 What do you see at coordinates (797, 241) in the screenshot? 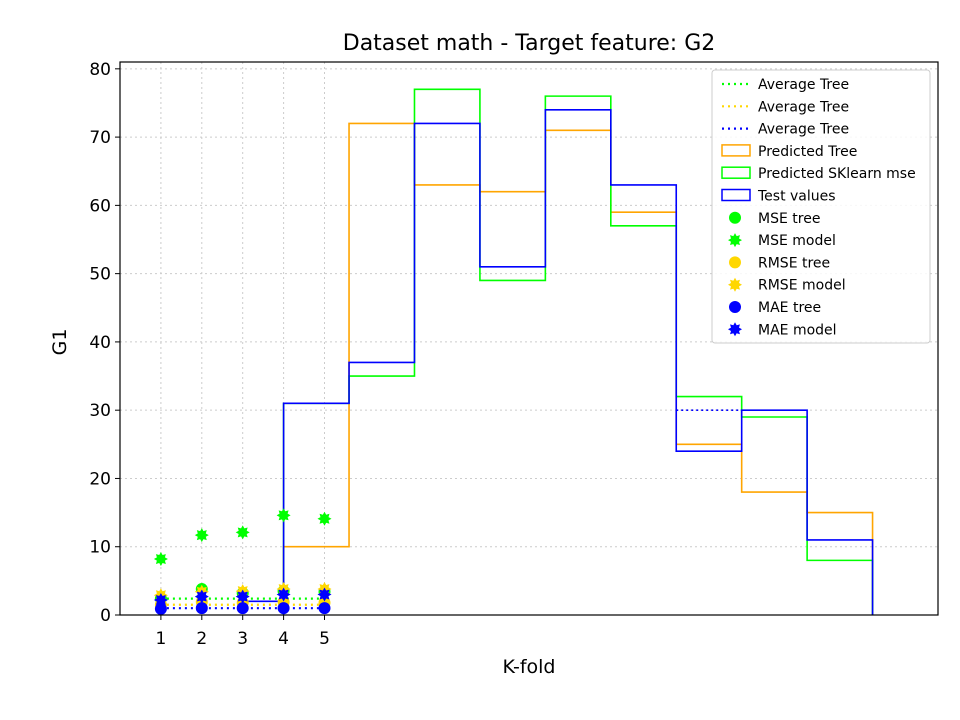
I see `legend-label-mse-model: MSE model` at bounding box center [797, 241].